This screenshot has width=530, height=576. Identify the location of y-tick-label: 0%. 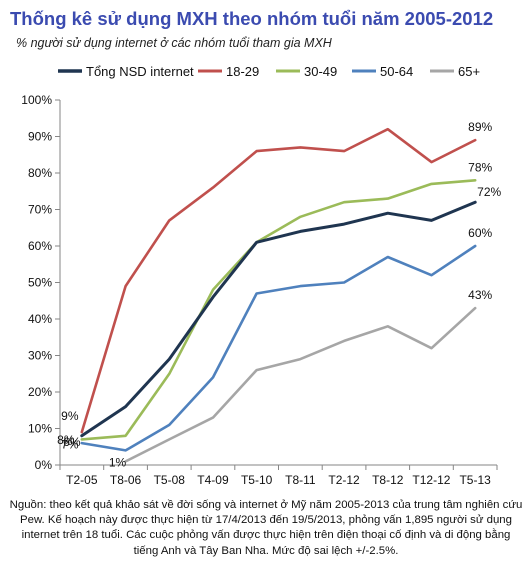
(44, 465).